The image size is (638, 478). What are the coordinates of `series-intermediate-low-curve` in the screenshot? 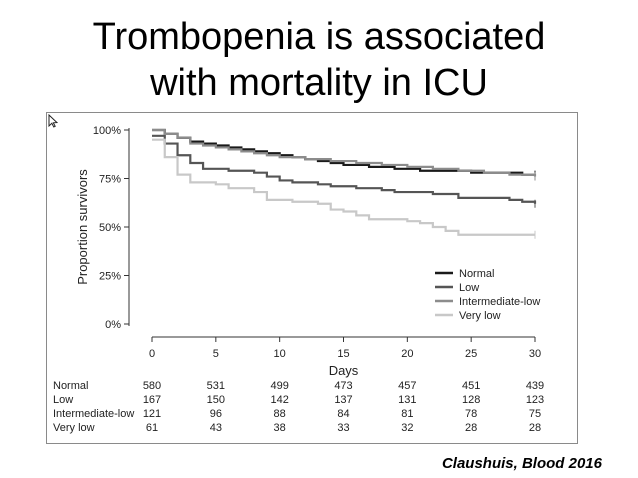 It's located at (344, 152).